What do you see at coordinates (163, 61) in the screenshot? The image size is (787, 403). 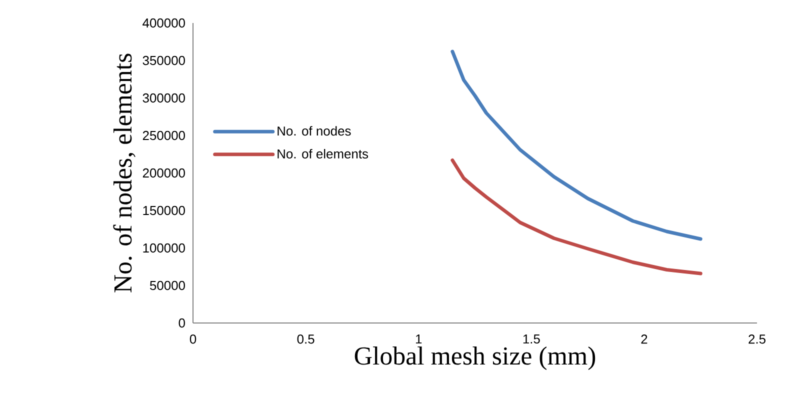 I see `y-tick-label: 350000` at bounding box center [163, 61].